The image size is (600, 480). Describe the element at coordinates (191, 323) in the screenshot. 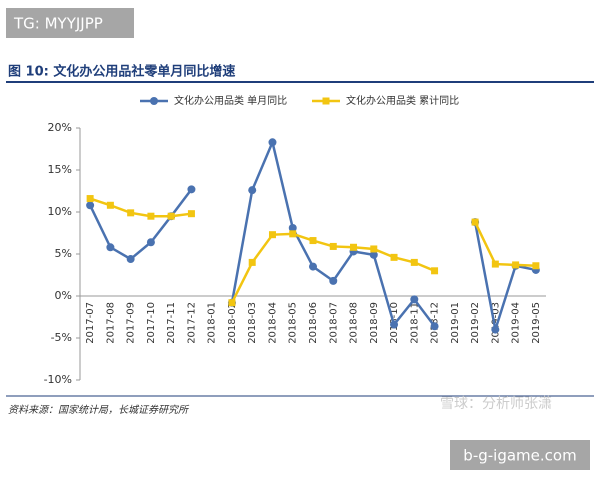

I see `x-tick-label: 2017-12` at that location.